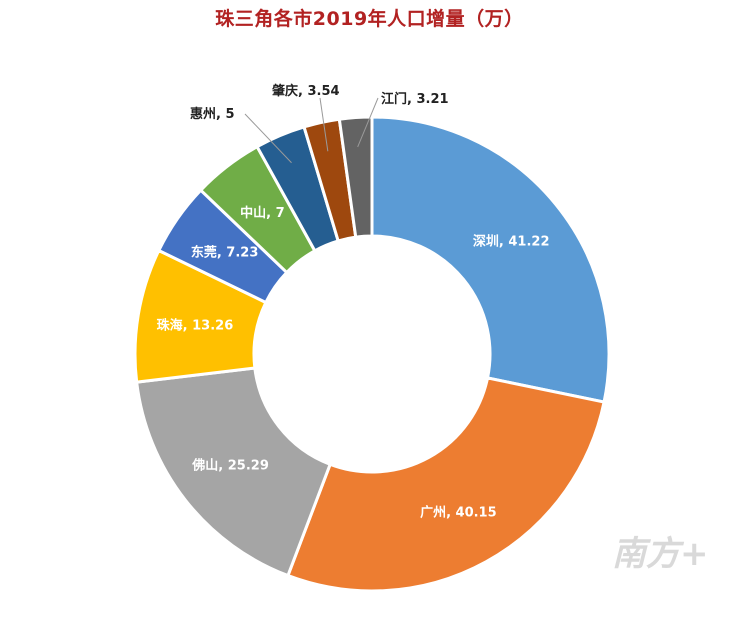 This screenshot has width=739, height=617. What do you see at coordinates (369, 19) in the screenshot?
I see `chart-title: 珠三角各市2019年人口增量（万）` at bounding box center [369, 19].